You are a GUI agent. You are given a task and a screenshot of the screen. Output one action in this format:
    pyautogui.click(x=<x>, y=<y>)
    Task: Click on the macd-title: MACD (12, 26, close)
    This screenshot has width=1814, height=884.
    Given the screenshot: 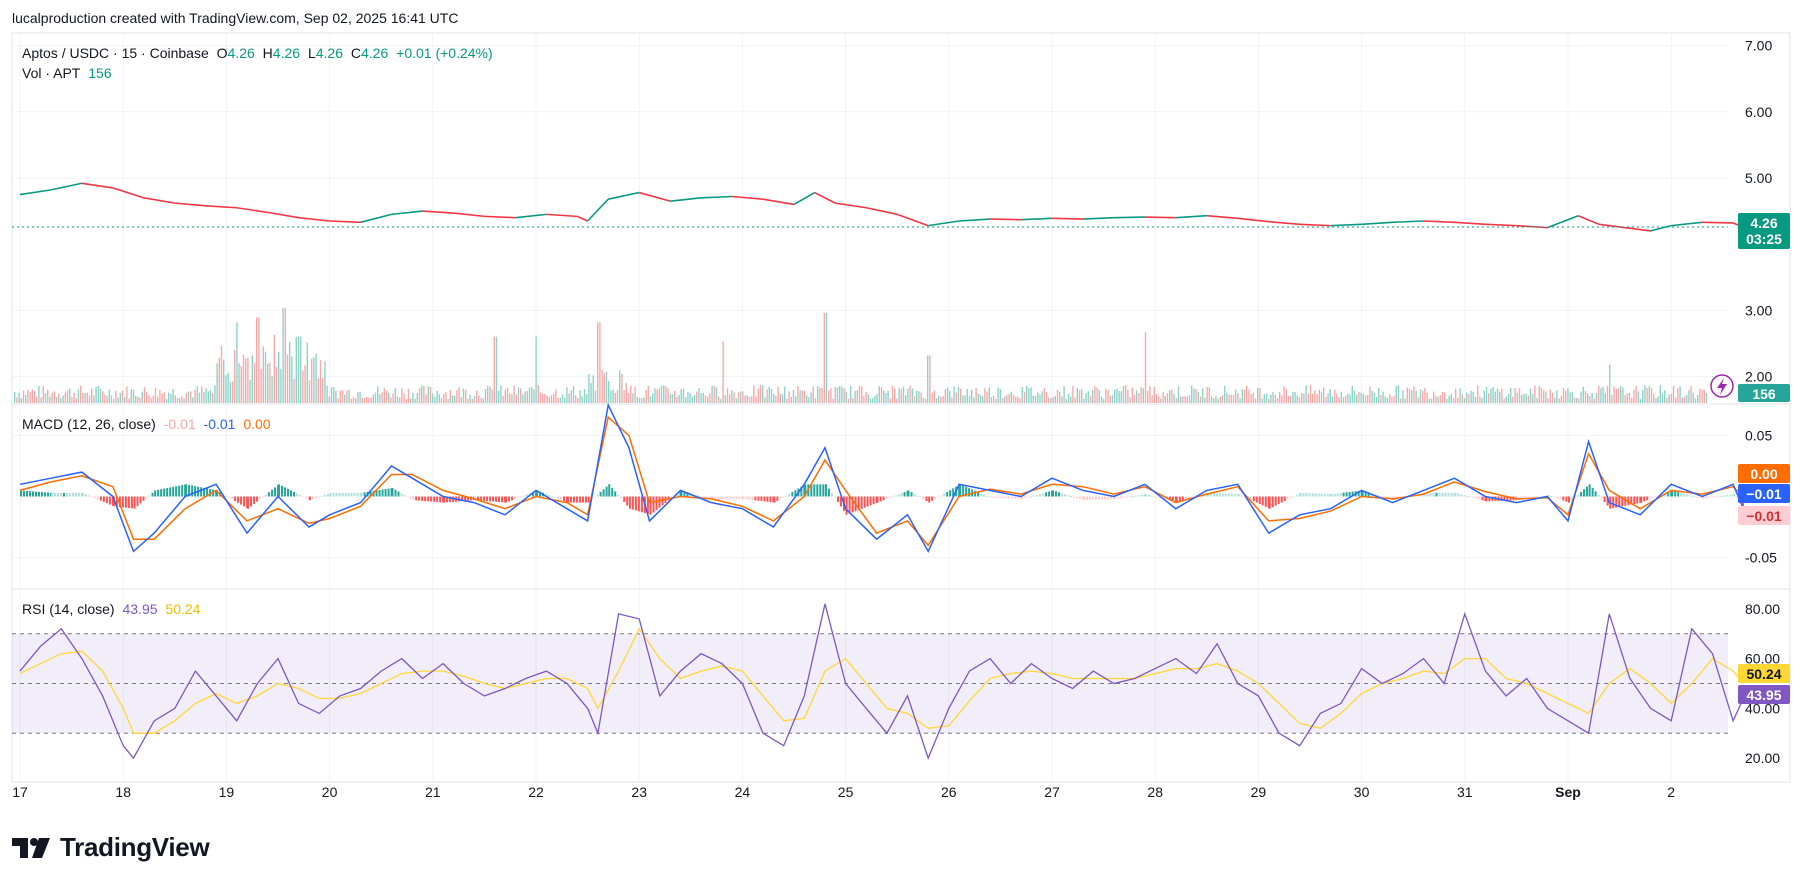 What is the action you would take?
    pyautogui.click(x=89, y=424)
    